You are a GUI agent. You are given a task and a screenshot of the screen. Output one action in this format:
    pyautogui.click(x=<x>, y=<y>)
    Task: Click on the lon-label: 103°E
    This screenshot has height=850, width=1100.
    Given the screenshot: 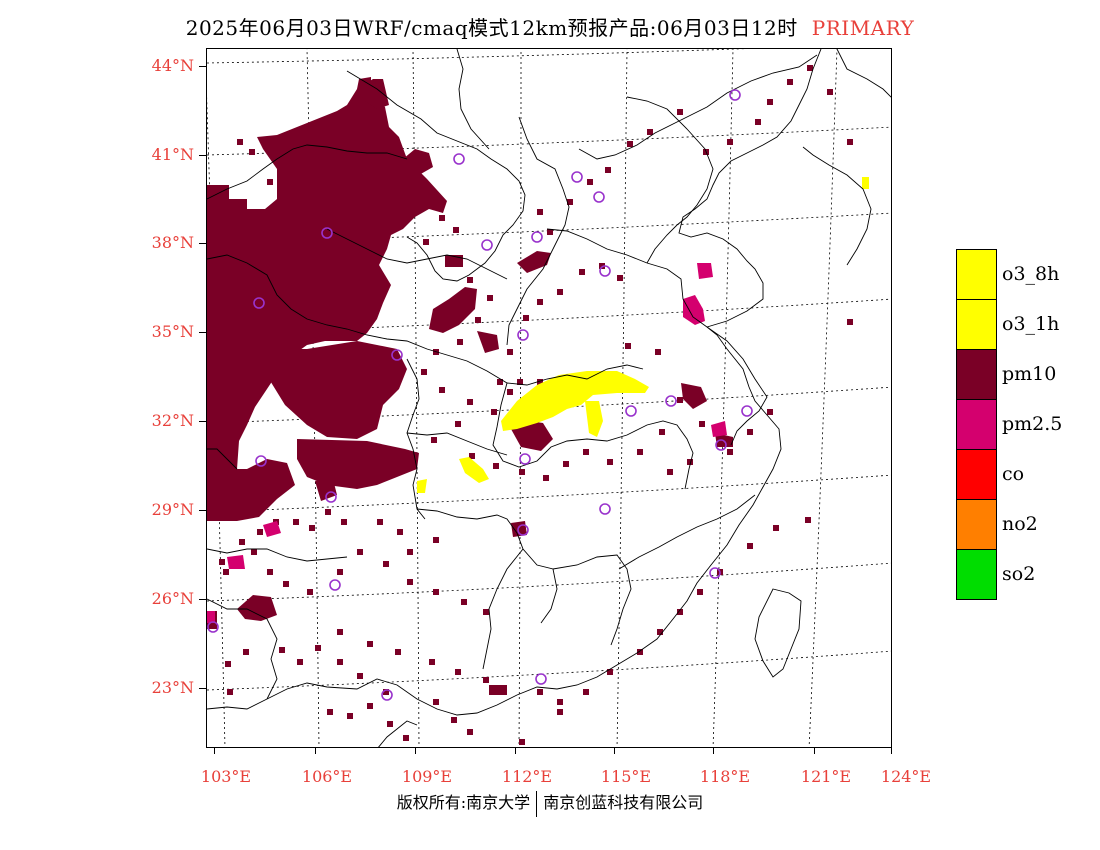 What is the action you would take?
    pyautogui.click(x=226, y=776)
    